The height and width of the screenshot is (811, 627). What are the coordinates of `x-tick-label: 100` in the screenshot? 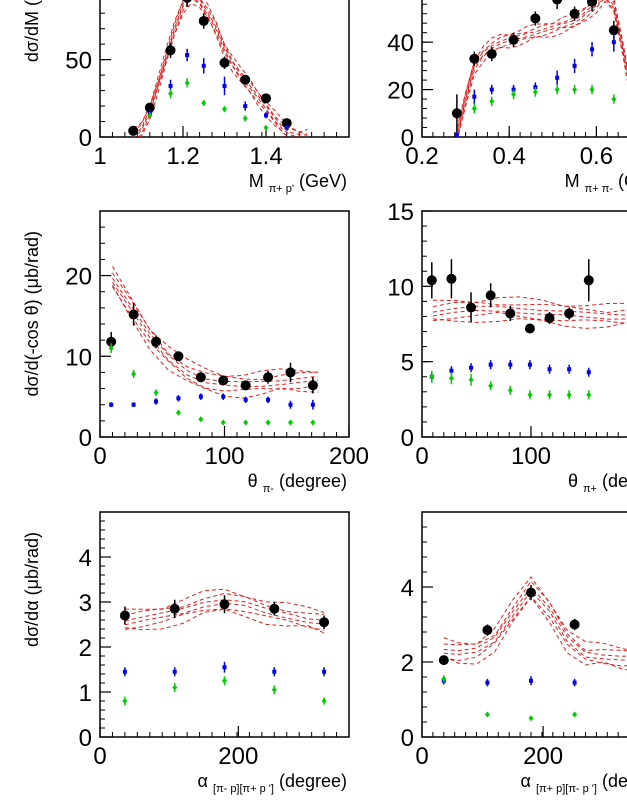 It's located at (224, 456).